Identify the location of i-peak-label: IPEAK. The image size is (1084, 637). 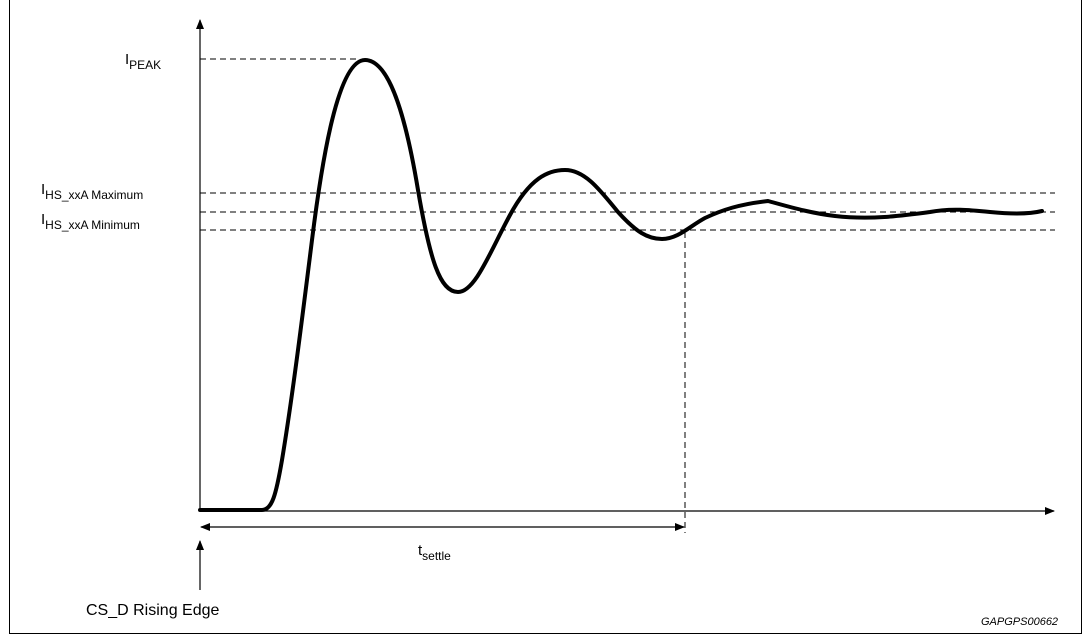
(143, 61).